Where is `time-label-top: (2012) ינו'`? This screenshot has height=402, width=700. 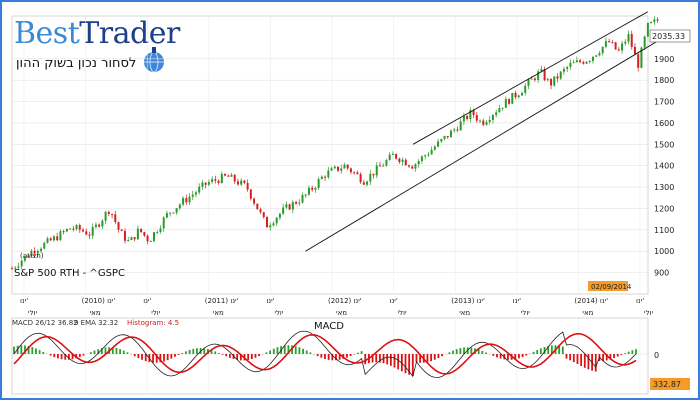 time-label-top: (2012) ינו' is located at coordinates (345, 301).